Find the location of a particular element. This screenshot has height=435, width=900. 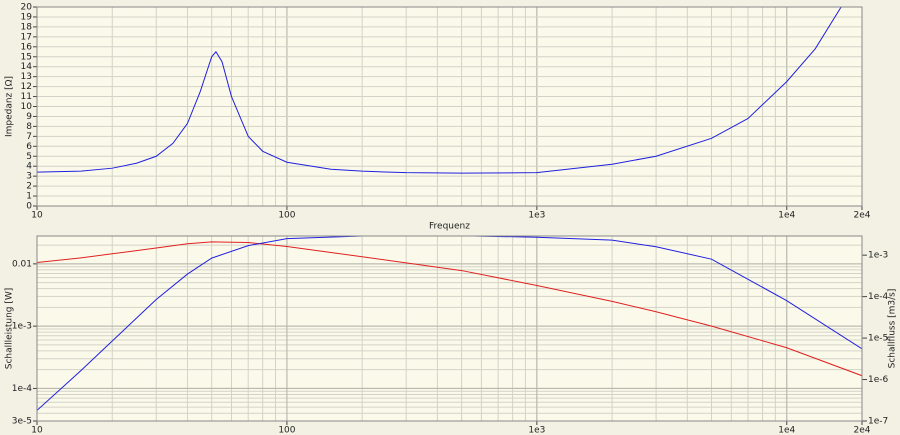

y-tick-label: 2 is located at coordinates (29, 187).